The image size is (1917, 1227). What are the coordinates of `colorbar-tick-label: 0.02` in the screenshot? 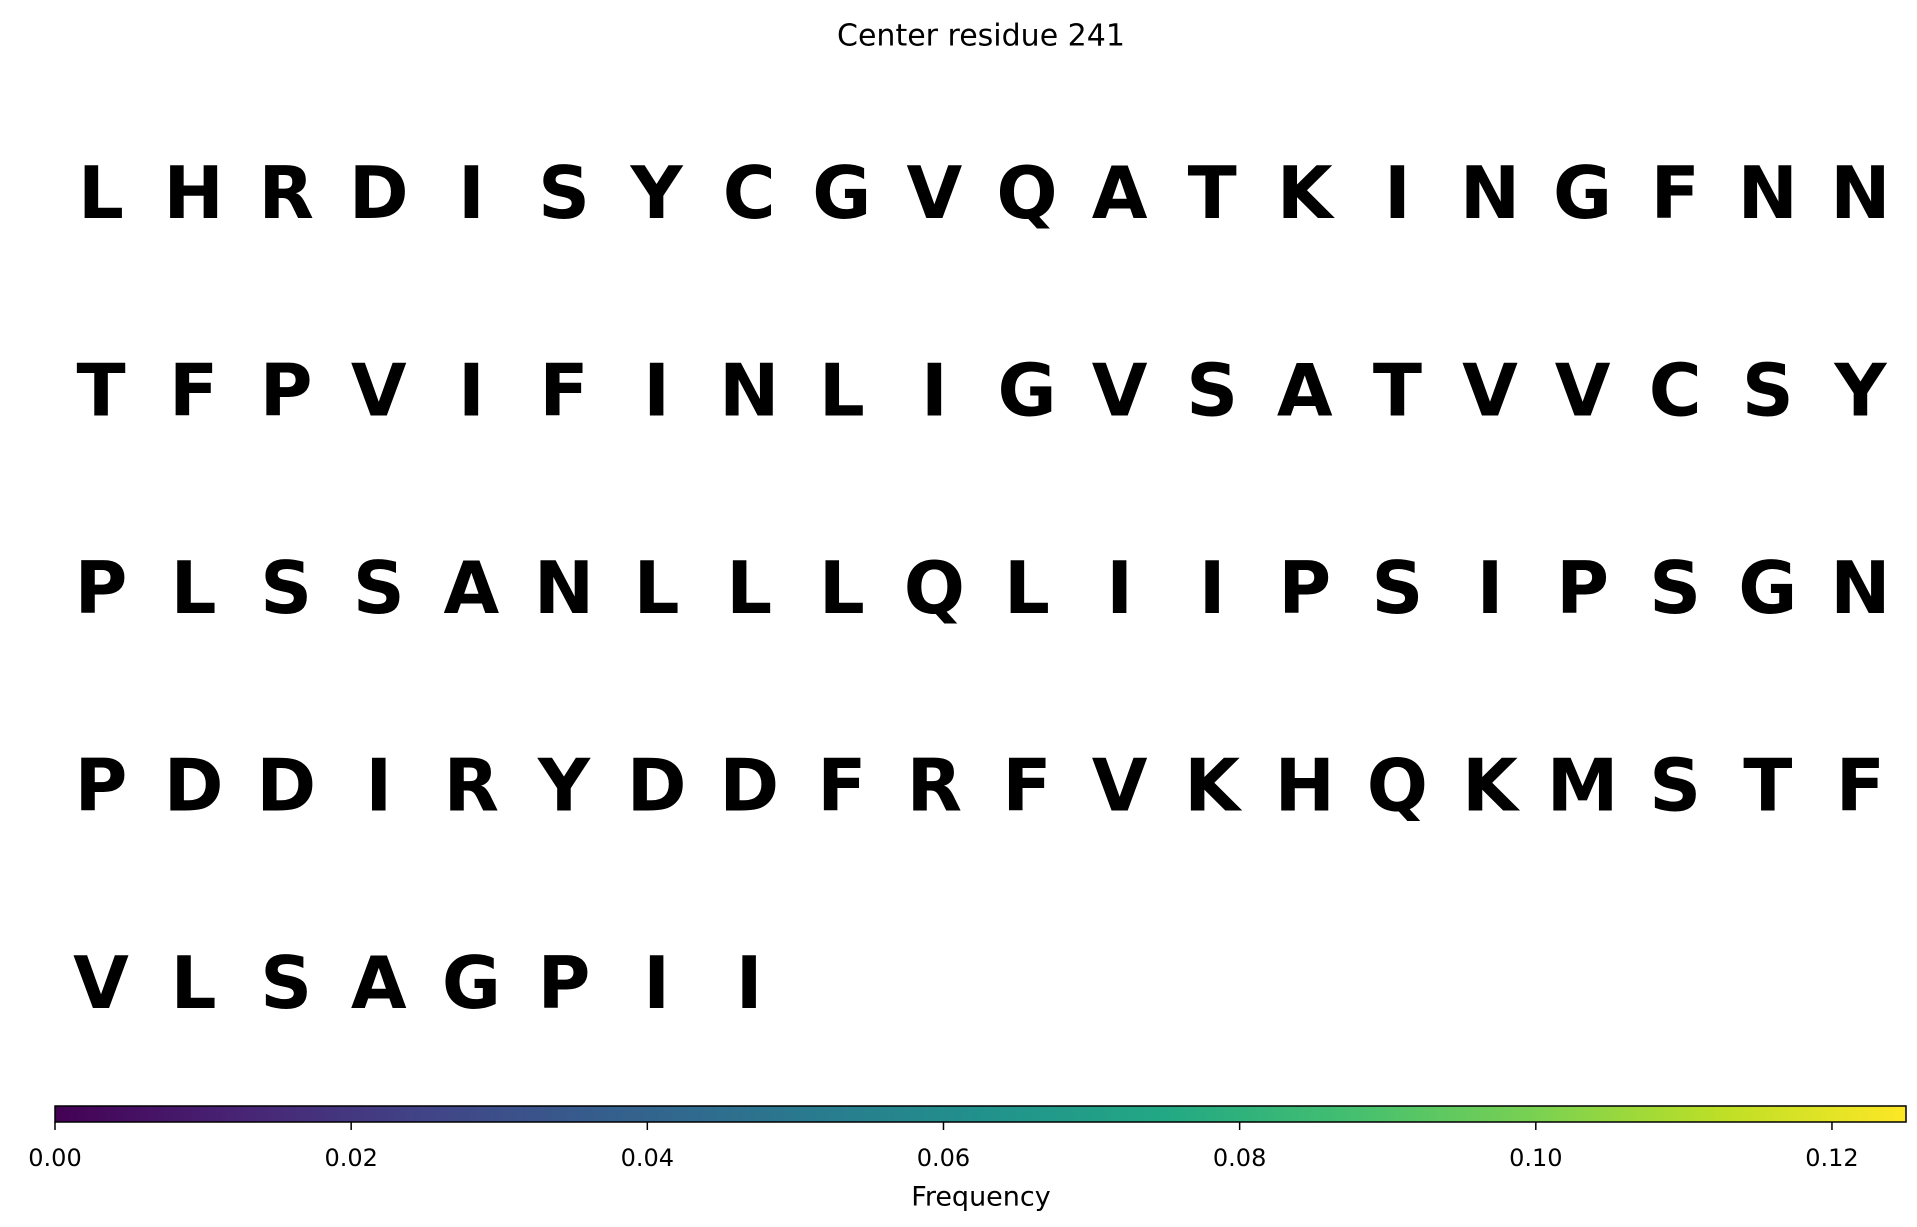 It's located at (350, 1158).